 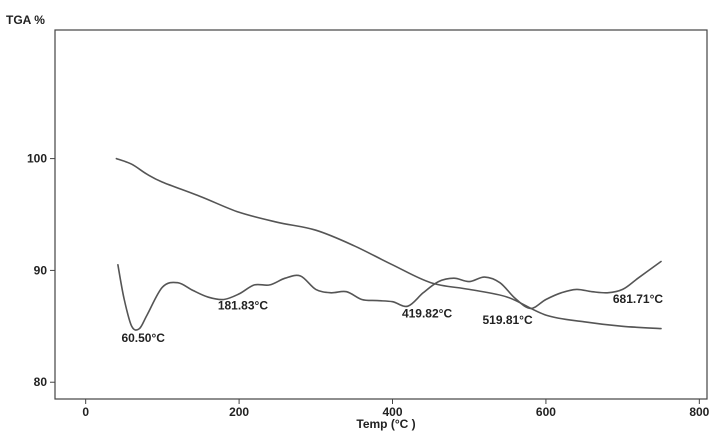 What do you see at coordinates (638, 299) in the screenshot?
I see `peak-annotation: 681.71°C` at bounding box center [638, 299].